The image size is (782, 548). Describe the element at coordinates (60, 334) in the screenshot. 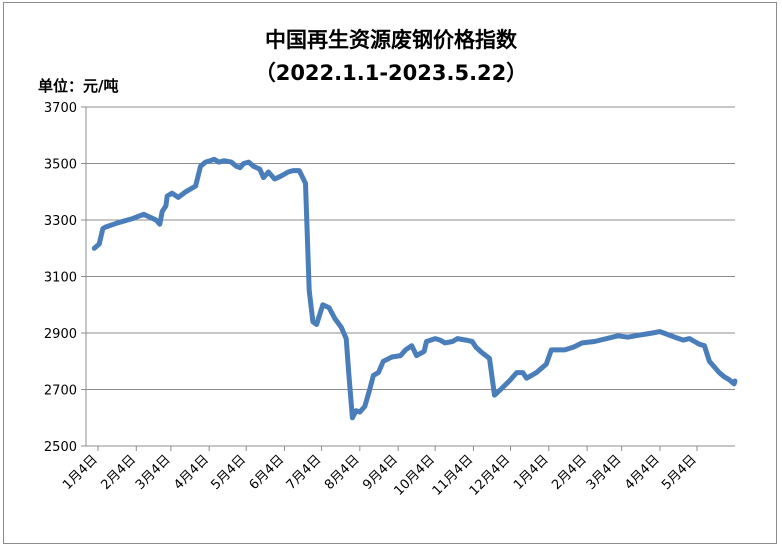

I see `y-tick-label: 2900` at that location.